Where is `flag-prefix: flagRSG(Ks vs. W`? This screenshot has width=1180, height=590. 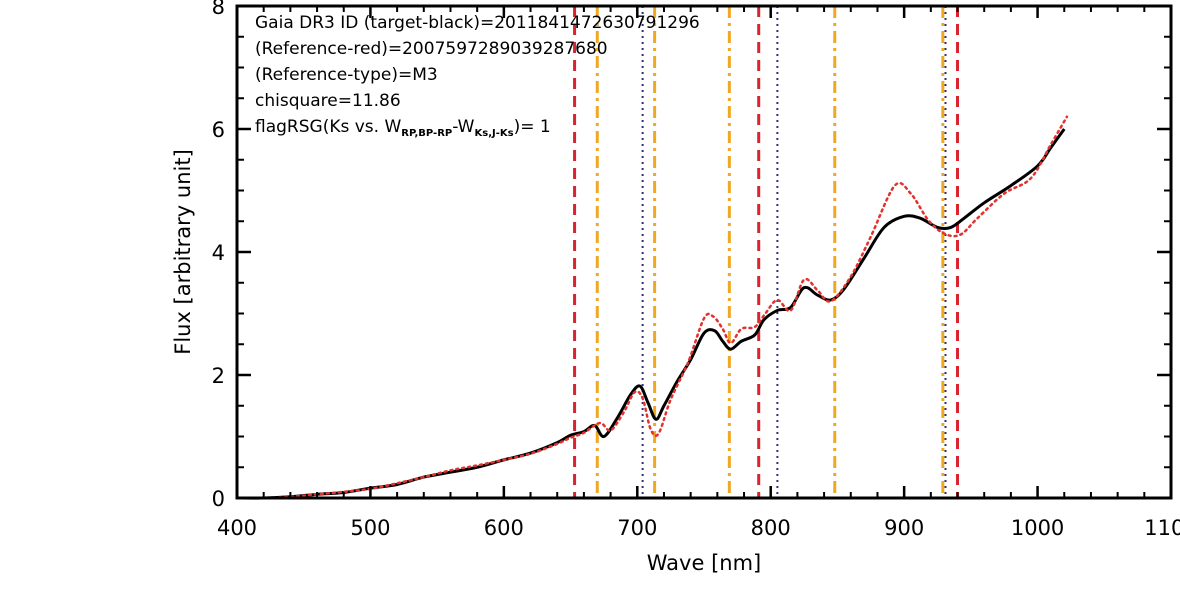 flag-prefix: flagRSG(Ks vs. W is located at coordinates (328, 127).